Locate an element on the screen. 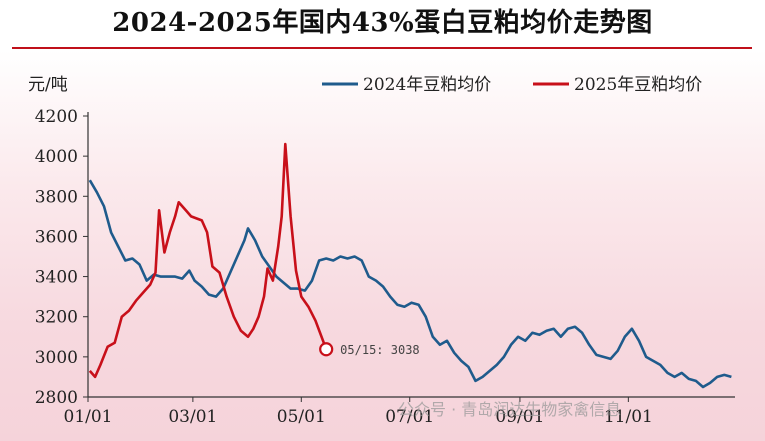  y-tick-label: 3000 is located at coordinates (56, 358).